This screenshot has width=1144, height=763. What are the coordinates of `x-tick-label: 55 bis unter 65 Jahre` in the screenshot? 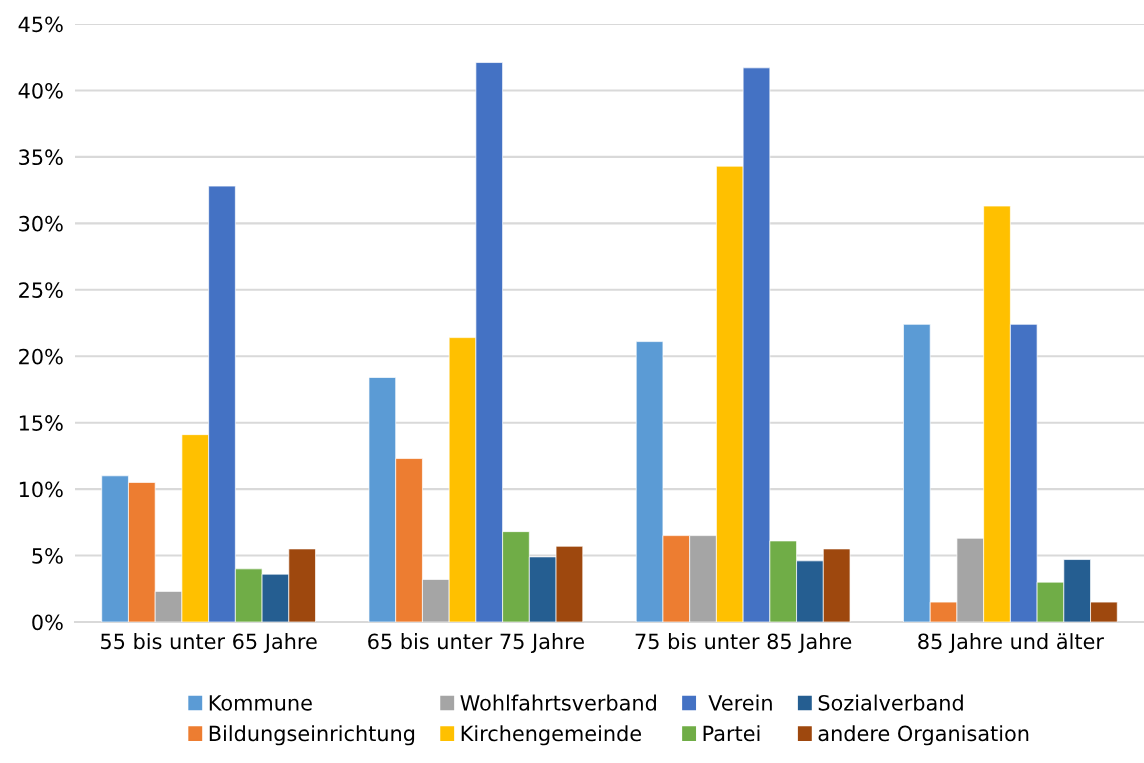 It's located at (209, 643).